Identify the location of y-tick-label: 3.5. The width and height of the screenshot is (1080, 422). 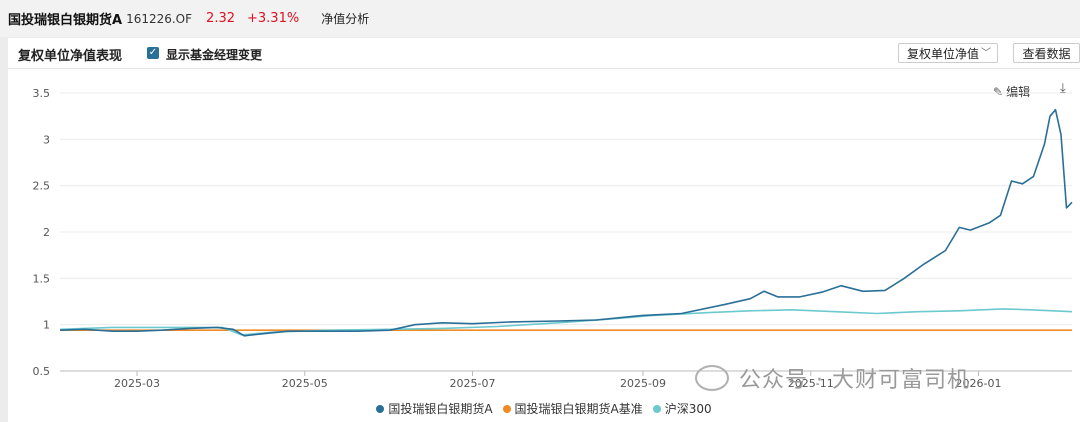
(42, 93).